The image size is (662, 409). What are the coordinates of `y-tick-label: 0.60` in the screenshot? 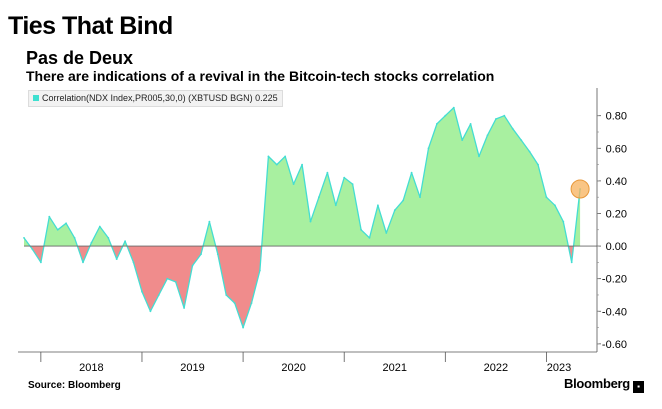 It's located at (616, 149).